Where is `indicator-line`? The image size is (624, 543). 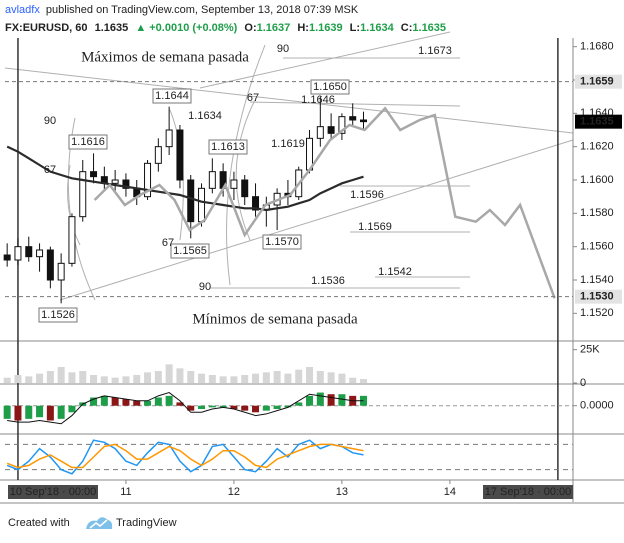
indicator-line is located at coordinates (185, 178).